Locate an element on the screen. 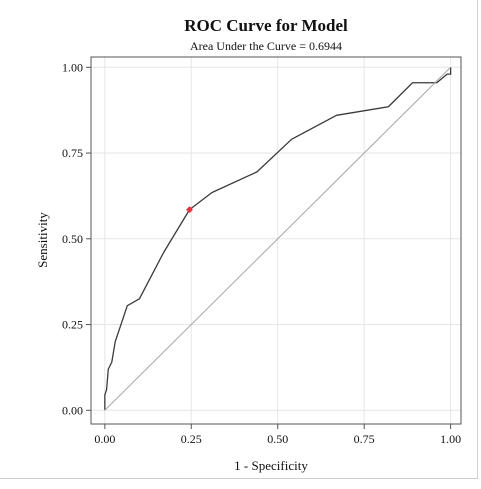 The image size is (481, 489). x-tick-label: 1.00 is located at coordinates (450, 439).